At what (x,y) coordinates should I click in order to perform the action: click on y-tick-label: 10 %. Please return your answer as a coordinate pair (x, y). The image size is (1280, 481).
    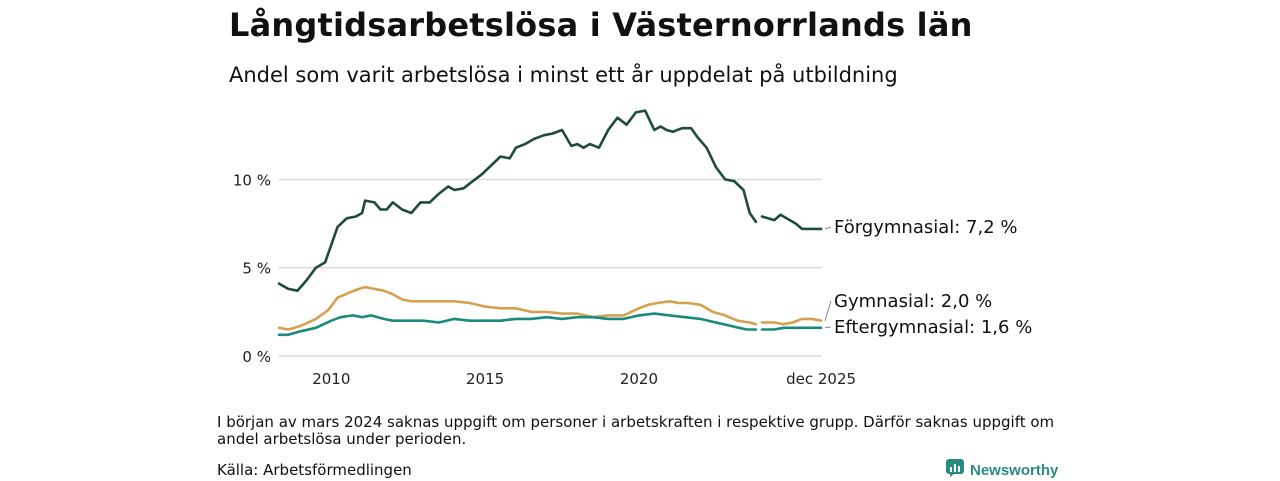
    Looking at the image, I should click on (252, 180).